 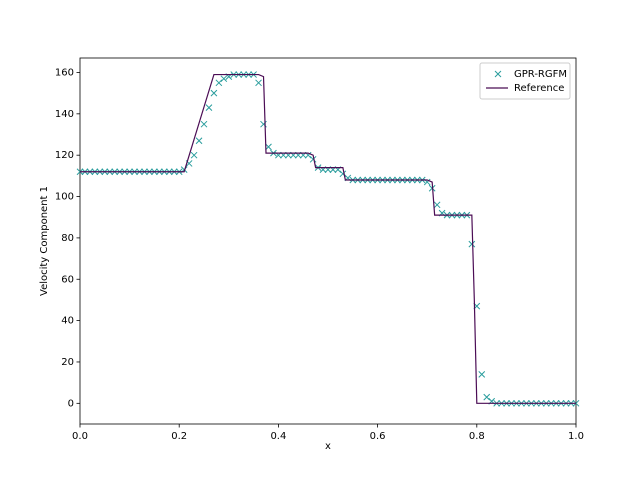 What do you see at coordinates (64, 197) in the screenshot?
I see `y-tick-label: 100` at bounding box center [64, 197].